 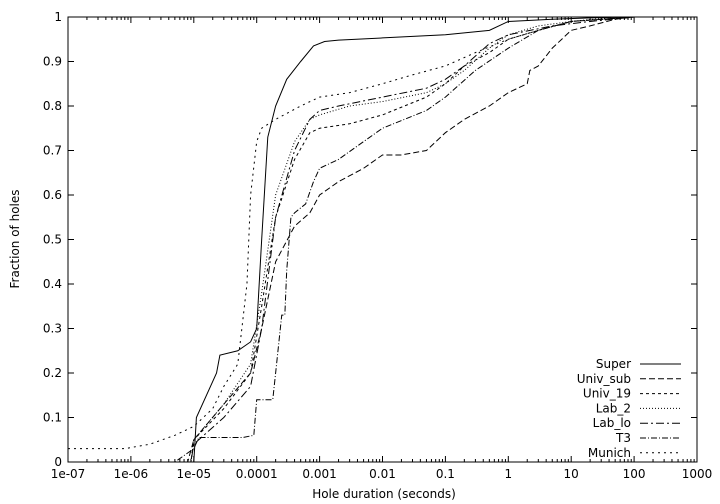 What do you see at coordinates (52, 62) in the screenshot?
I see `y-tick-label: 0.9` at bounding box center [52, 62].